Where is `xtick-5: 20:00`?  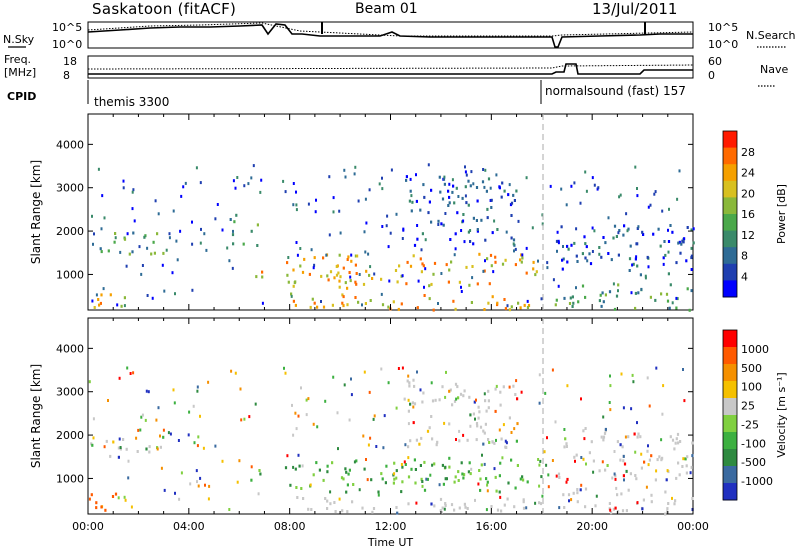 xtick-5: 20:00 is located at coordinates (592, 526).